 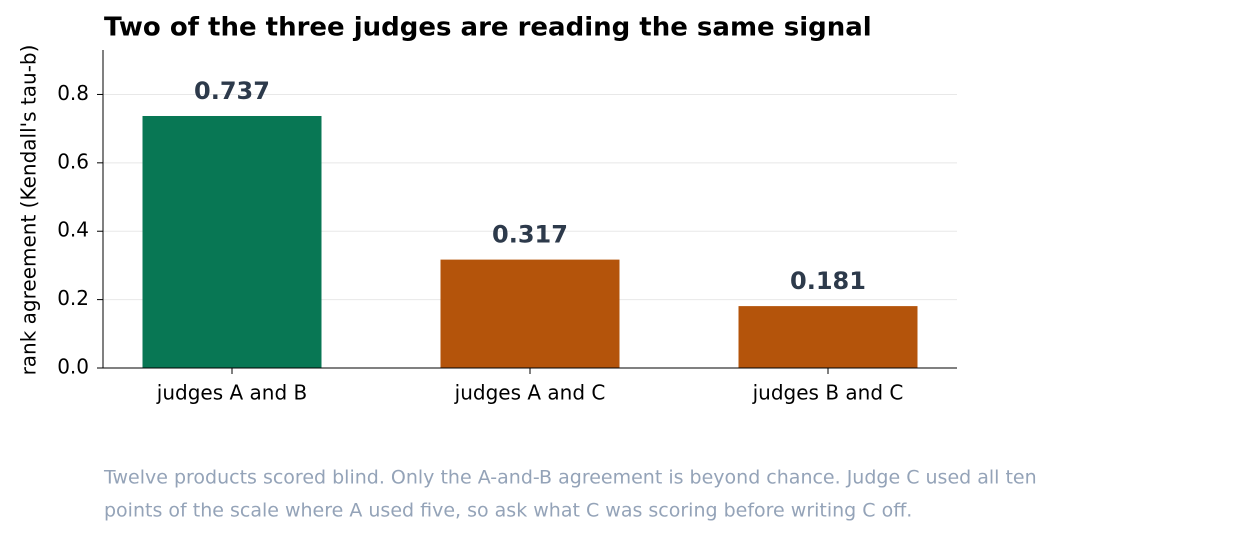 What do you see at coordinates (530, 393) in the screenshot?
I see `x-tick-label: judges A and C` at bounding box center [530, 393].